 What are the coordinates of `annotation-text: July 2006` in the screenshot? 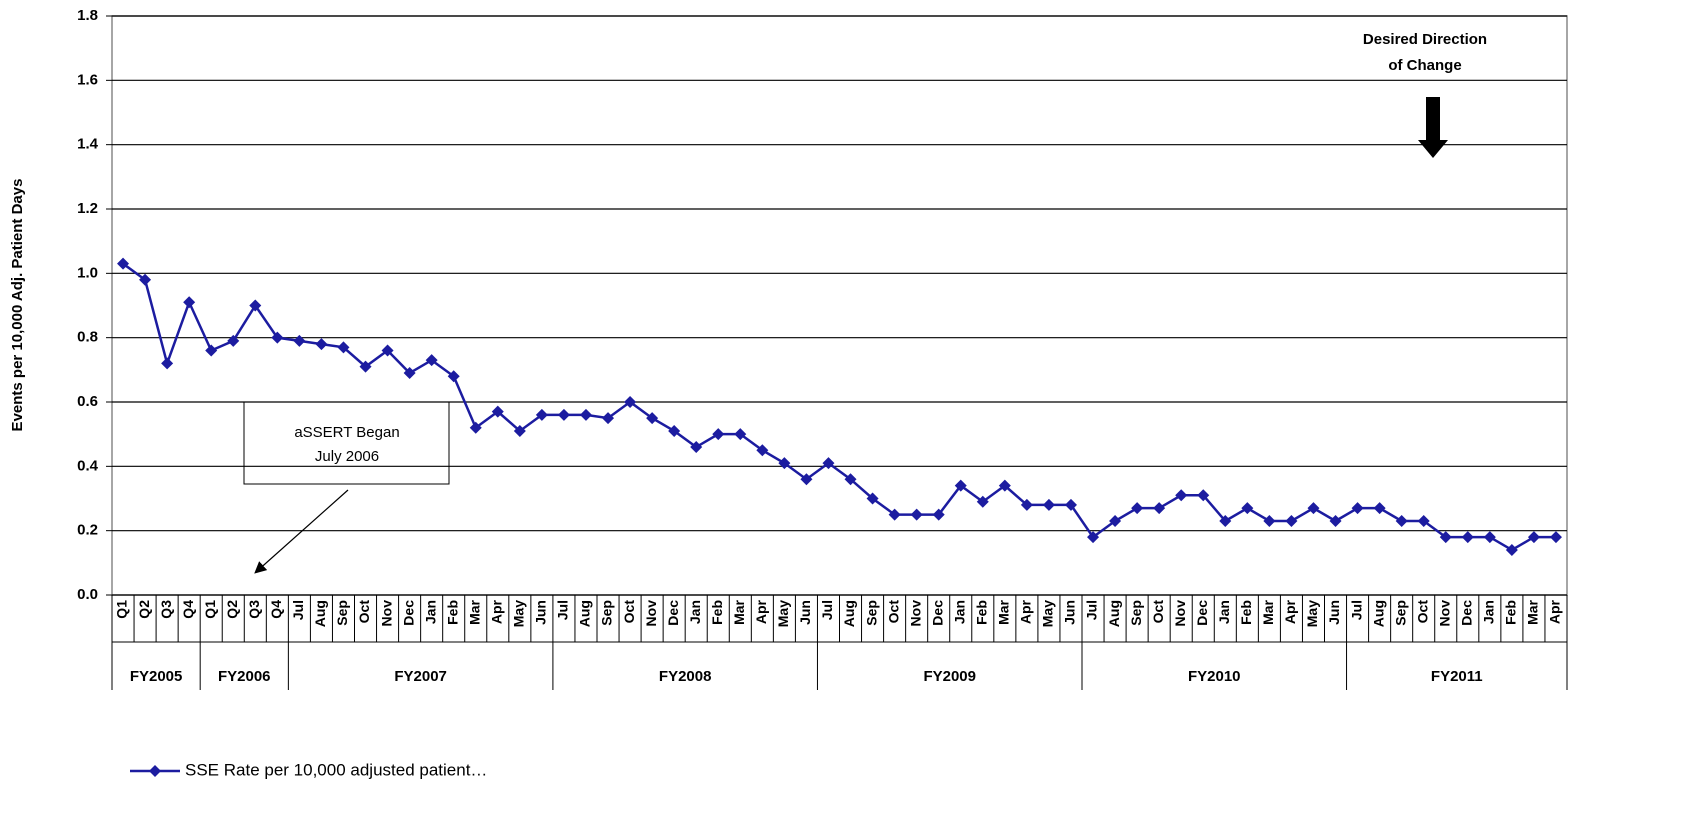 It's located at (347, 456).